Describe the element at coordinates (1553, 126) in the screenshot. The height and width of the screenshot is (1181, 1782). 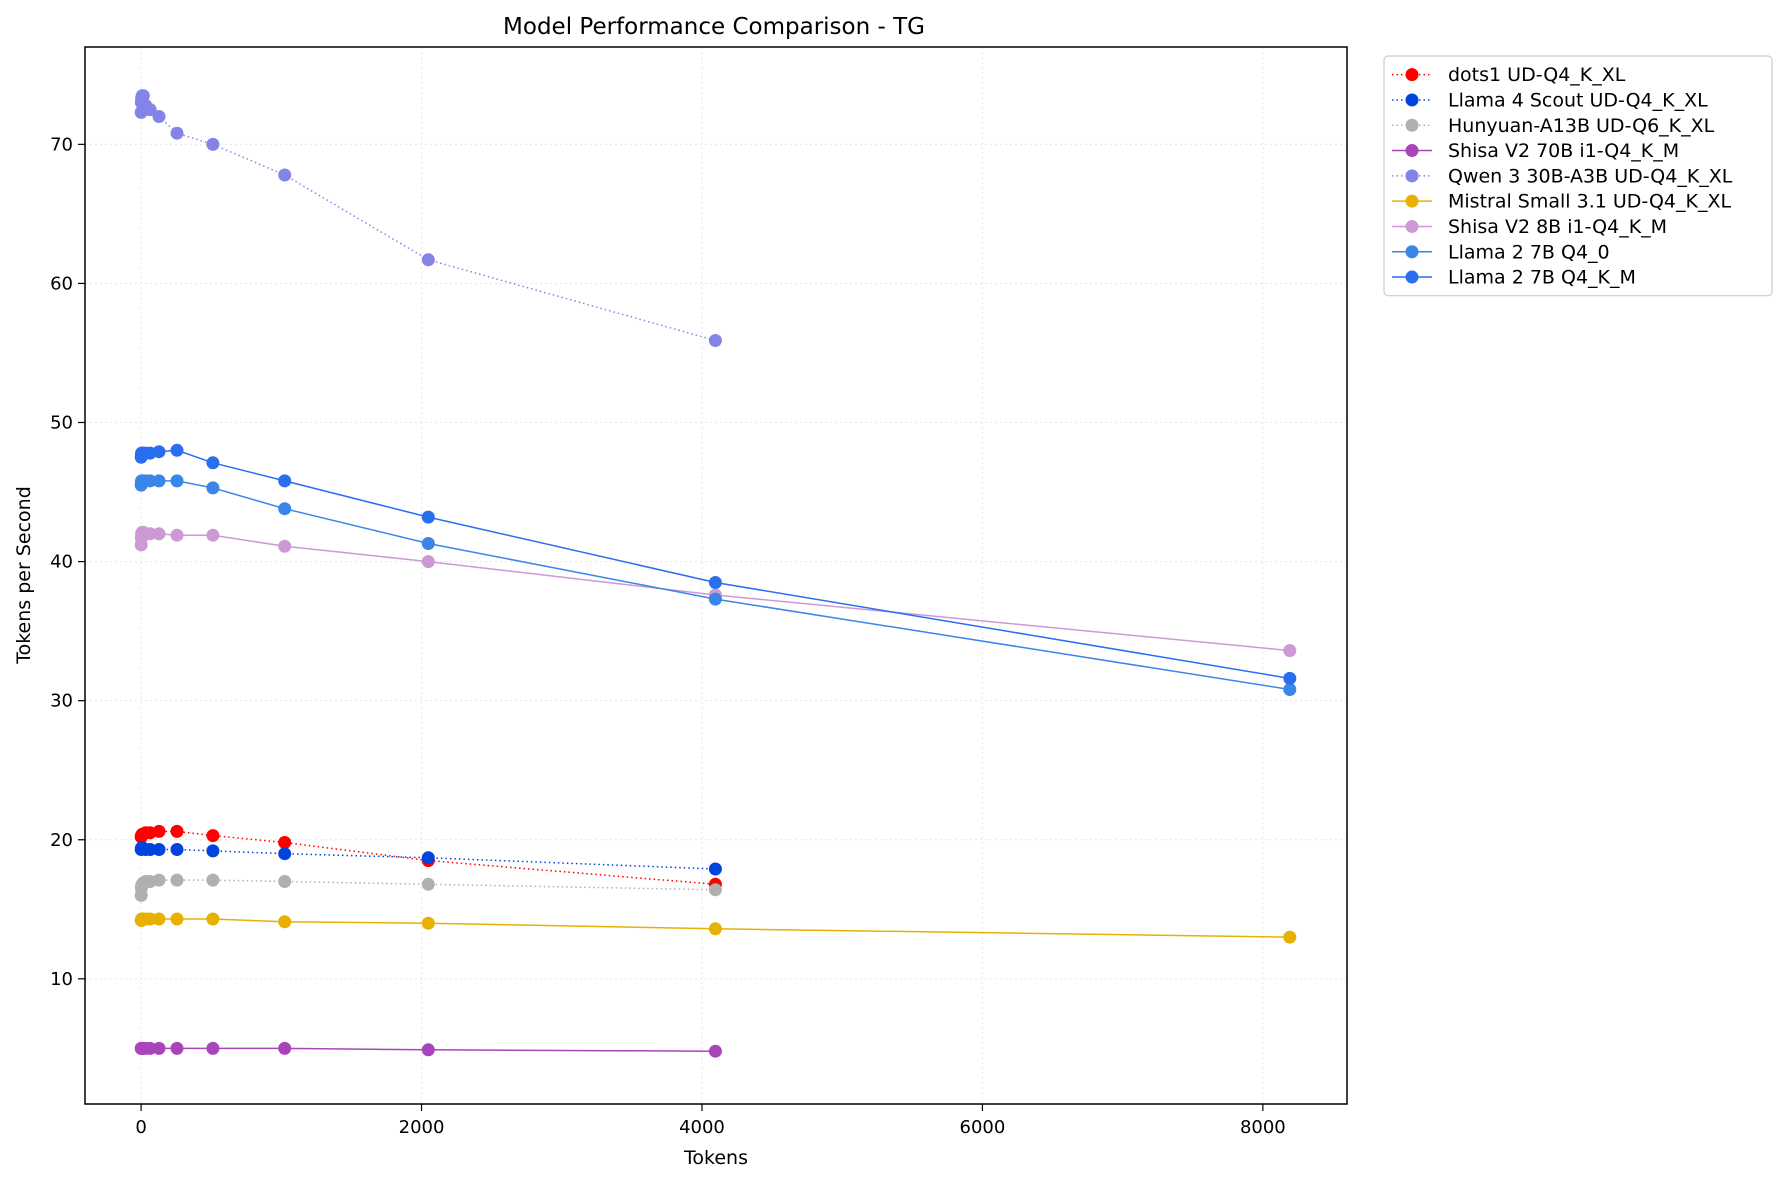
I see `legend-entry: Hunyuan-A13B UD-Q6_K_XL` at that location.